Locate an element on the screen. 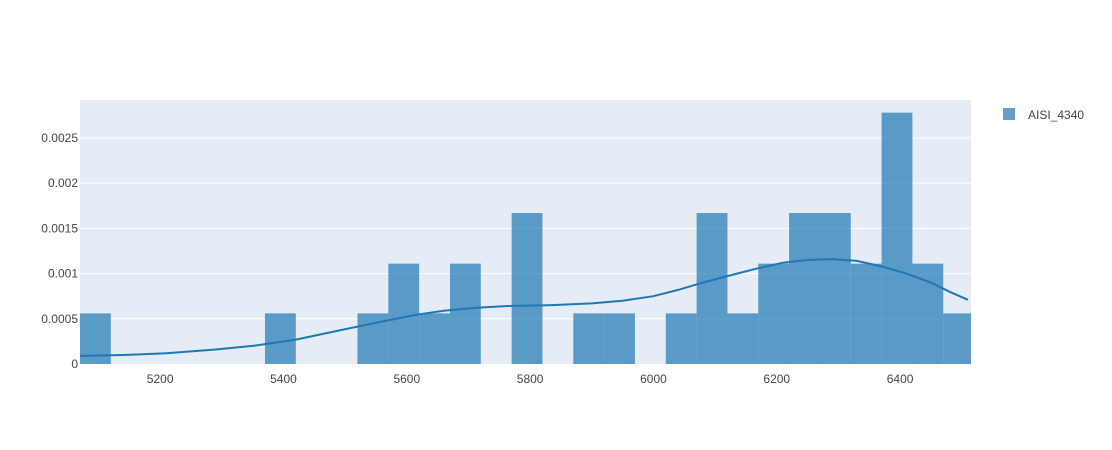 The image size is (1112, 450). x-tick-label: 5800 is located at coordinates (530, 379).